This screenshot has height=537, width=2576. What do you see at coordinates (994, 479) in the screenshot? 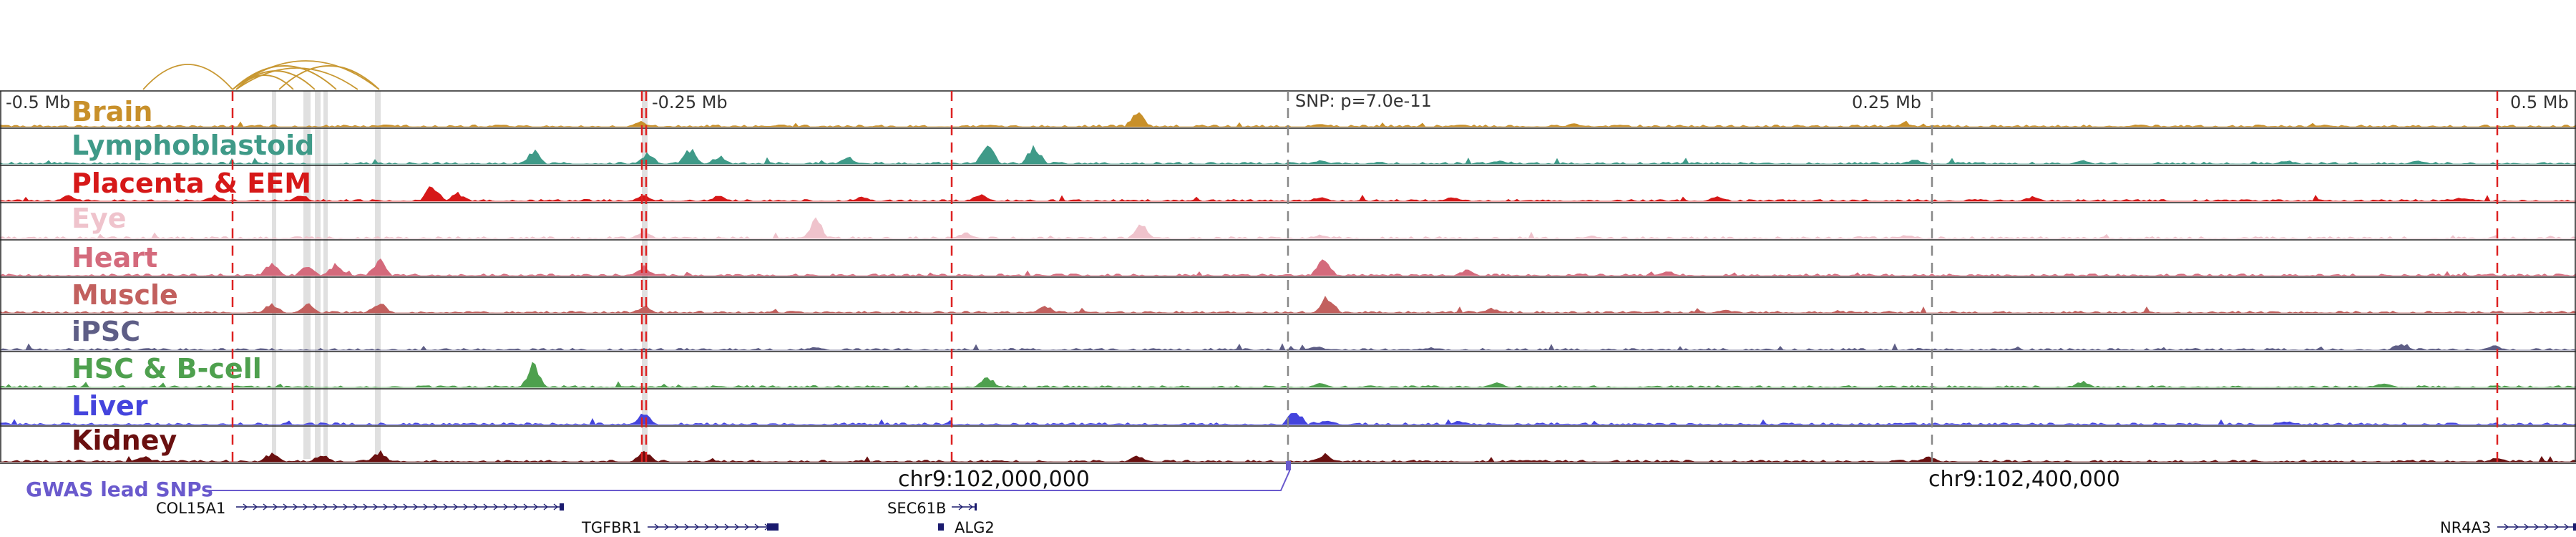
I see `coordinate-label-left: chr9:102,000,000` at bounding box center [994, 479].